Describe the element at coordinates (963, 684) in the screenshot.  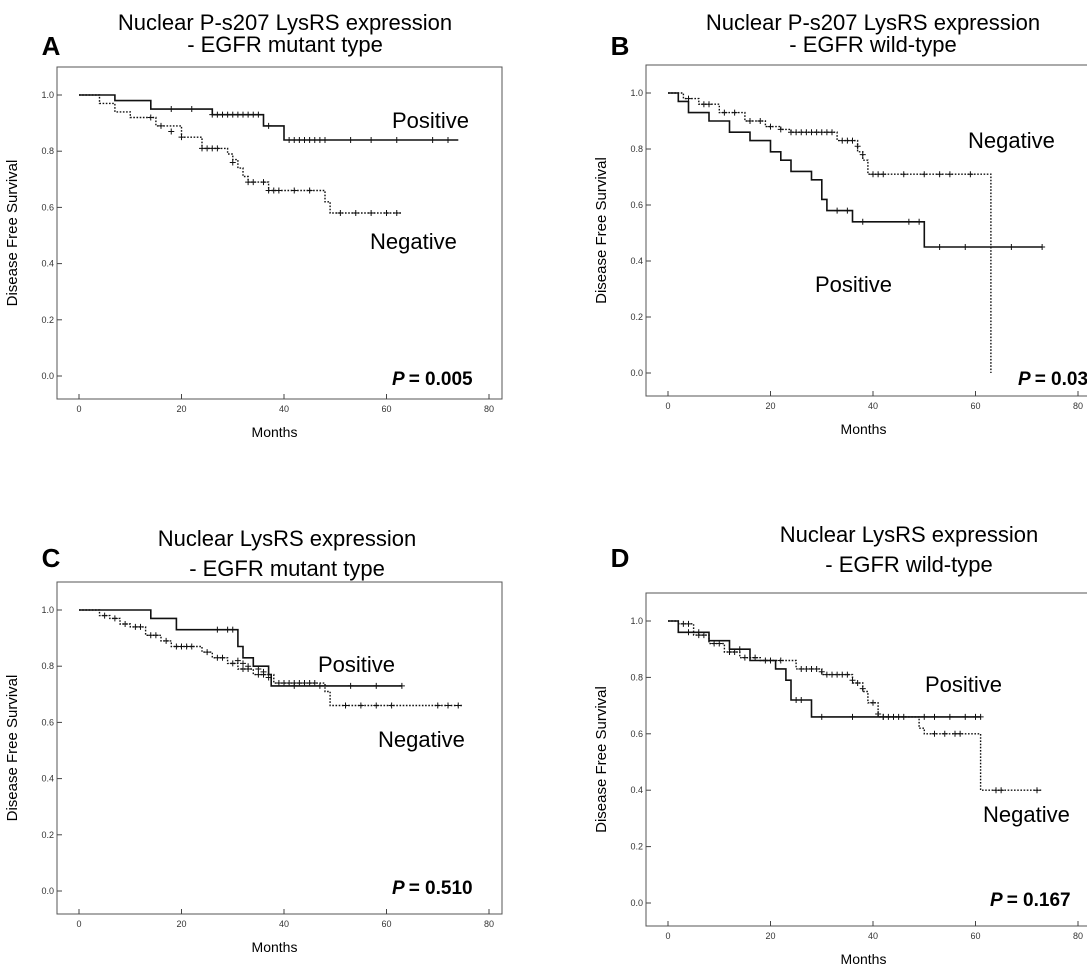
I see `annotation-positive: Positive` at that location.